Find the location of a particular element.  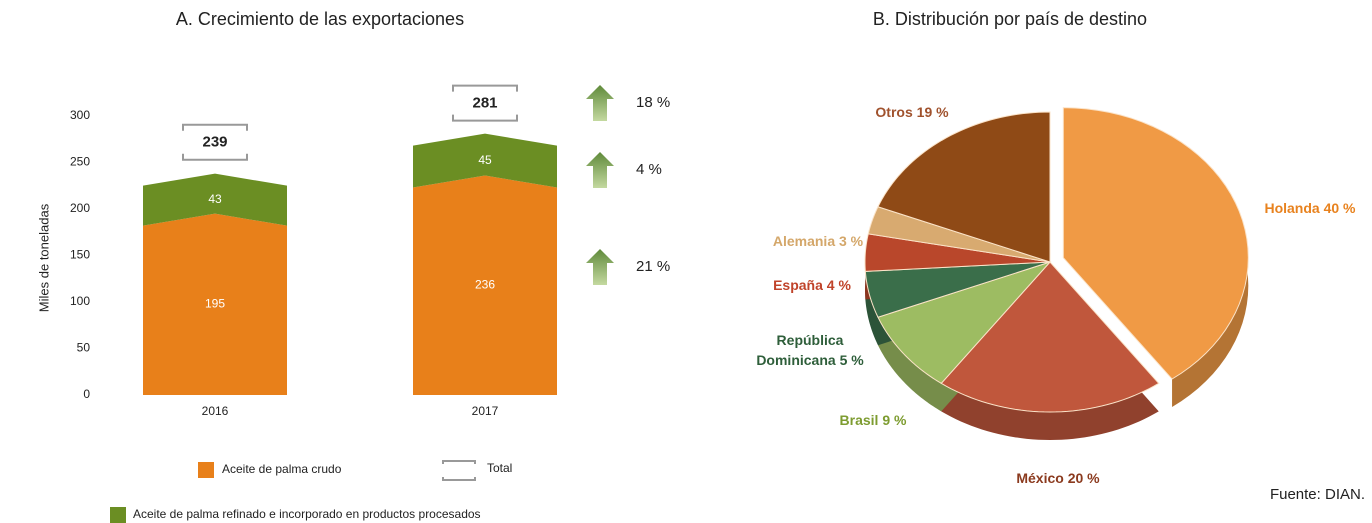

slice-value: 3 % is located at coordinates (851, 241).